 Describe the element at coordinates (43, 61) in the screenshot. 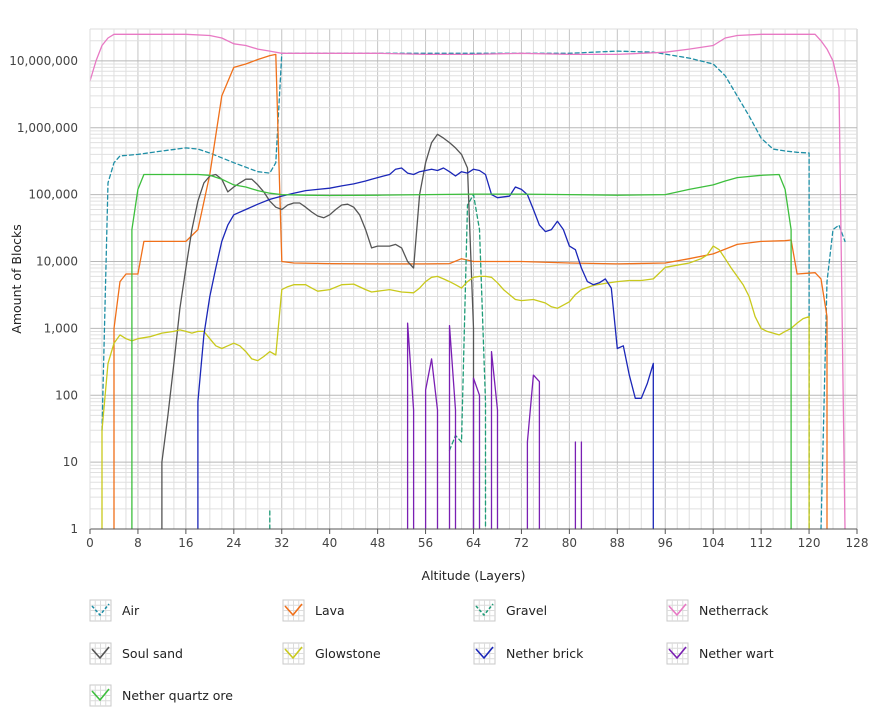

I see `y-tick-label: 10,000,000` at that location.